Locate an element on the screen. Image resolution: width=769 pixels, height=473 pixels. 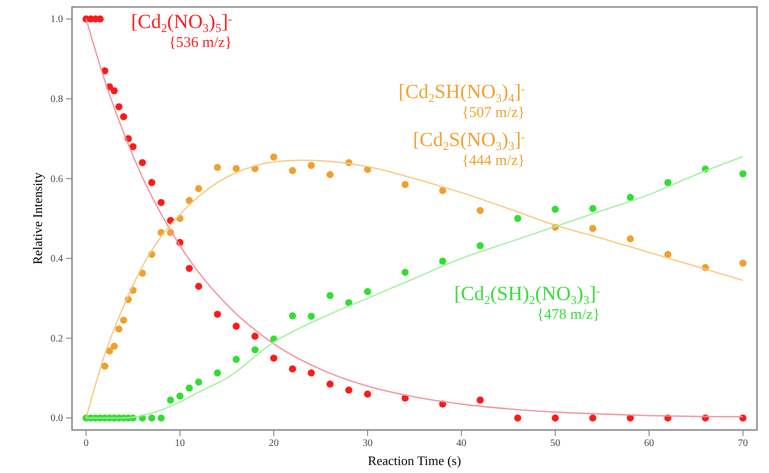
x-tick-label: 60 is located at coordinates (649, 444).